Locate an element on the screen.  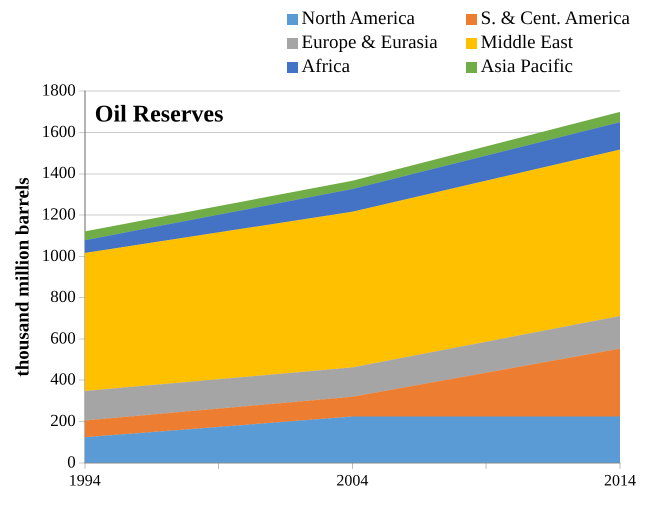
legend-label: North America is located at coordinates (358, 19).